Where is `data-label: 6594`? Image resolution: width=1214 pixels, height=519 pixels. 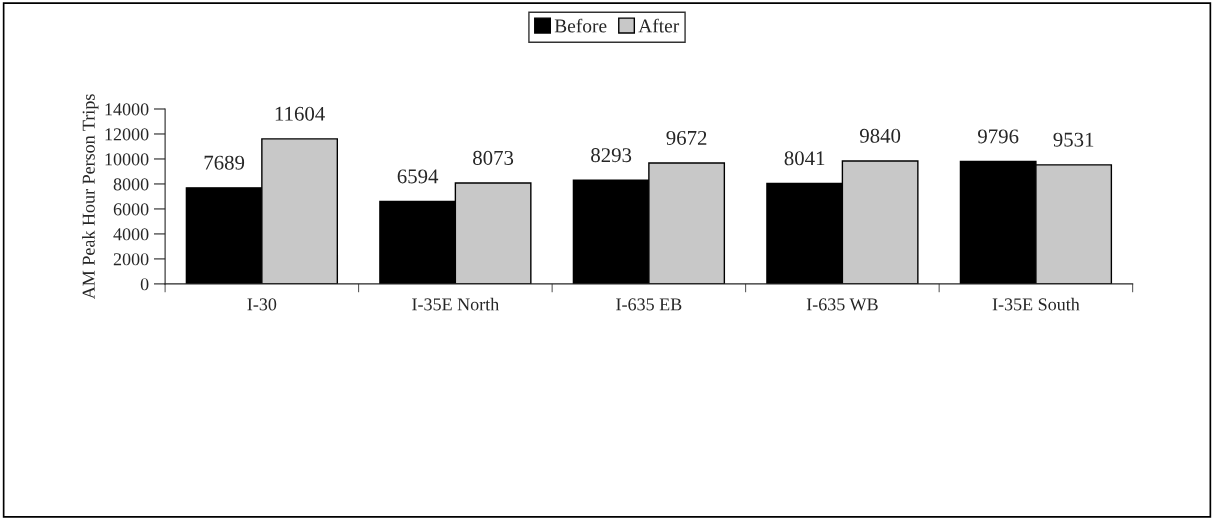
data-label: 6594 is located at coordinates (418, 176).